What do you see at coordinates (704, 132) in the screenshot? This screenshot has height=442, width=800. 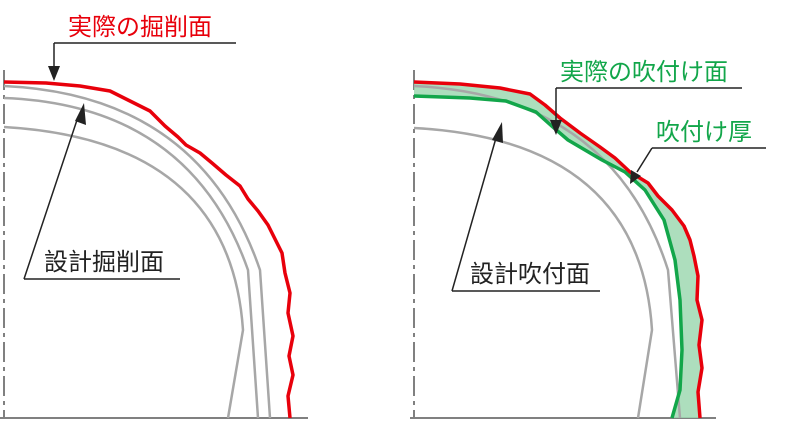 I see `right-shotcrete-thickness-label: 吹付け厚` at bounding box center [704, 132].